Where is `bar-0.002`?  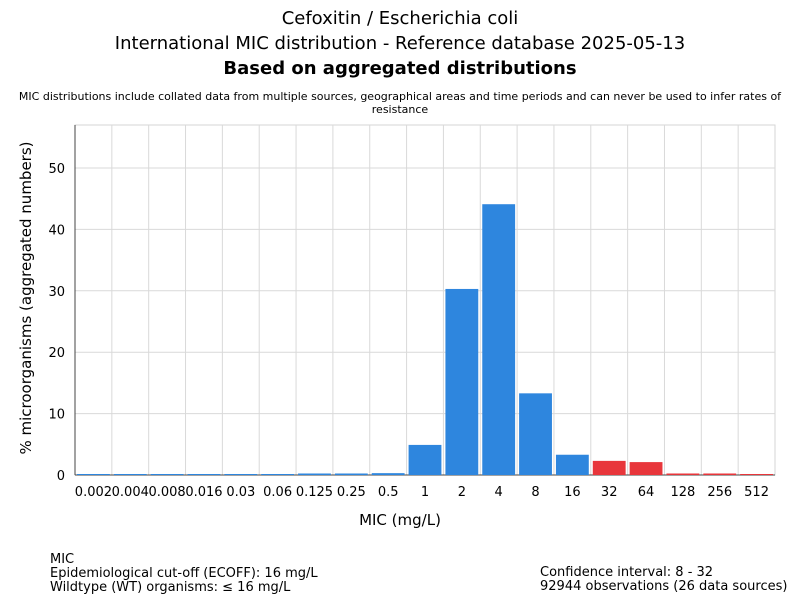 bar-0.002 is located at coordinates (93, 474).